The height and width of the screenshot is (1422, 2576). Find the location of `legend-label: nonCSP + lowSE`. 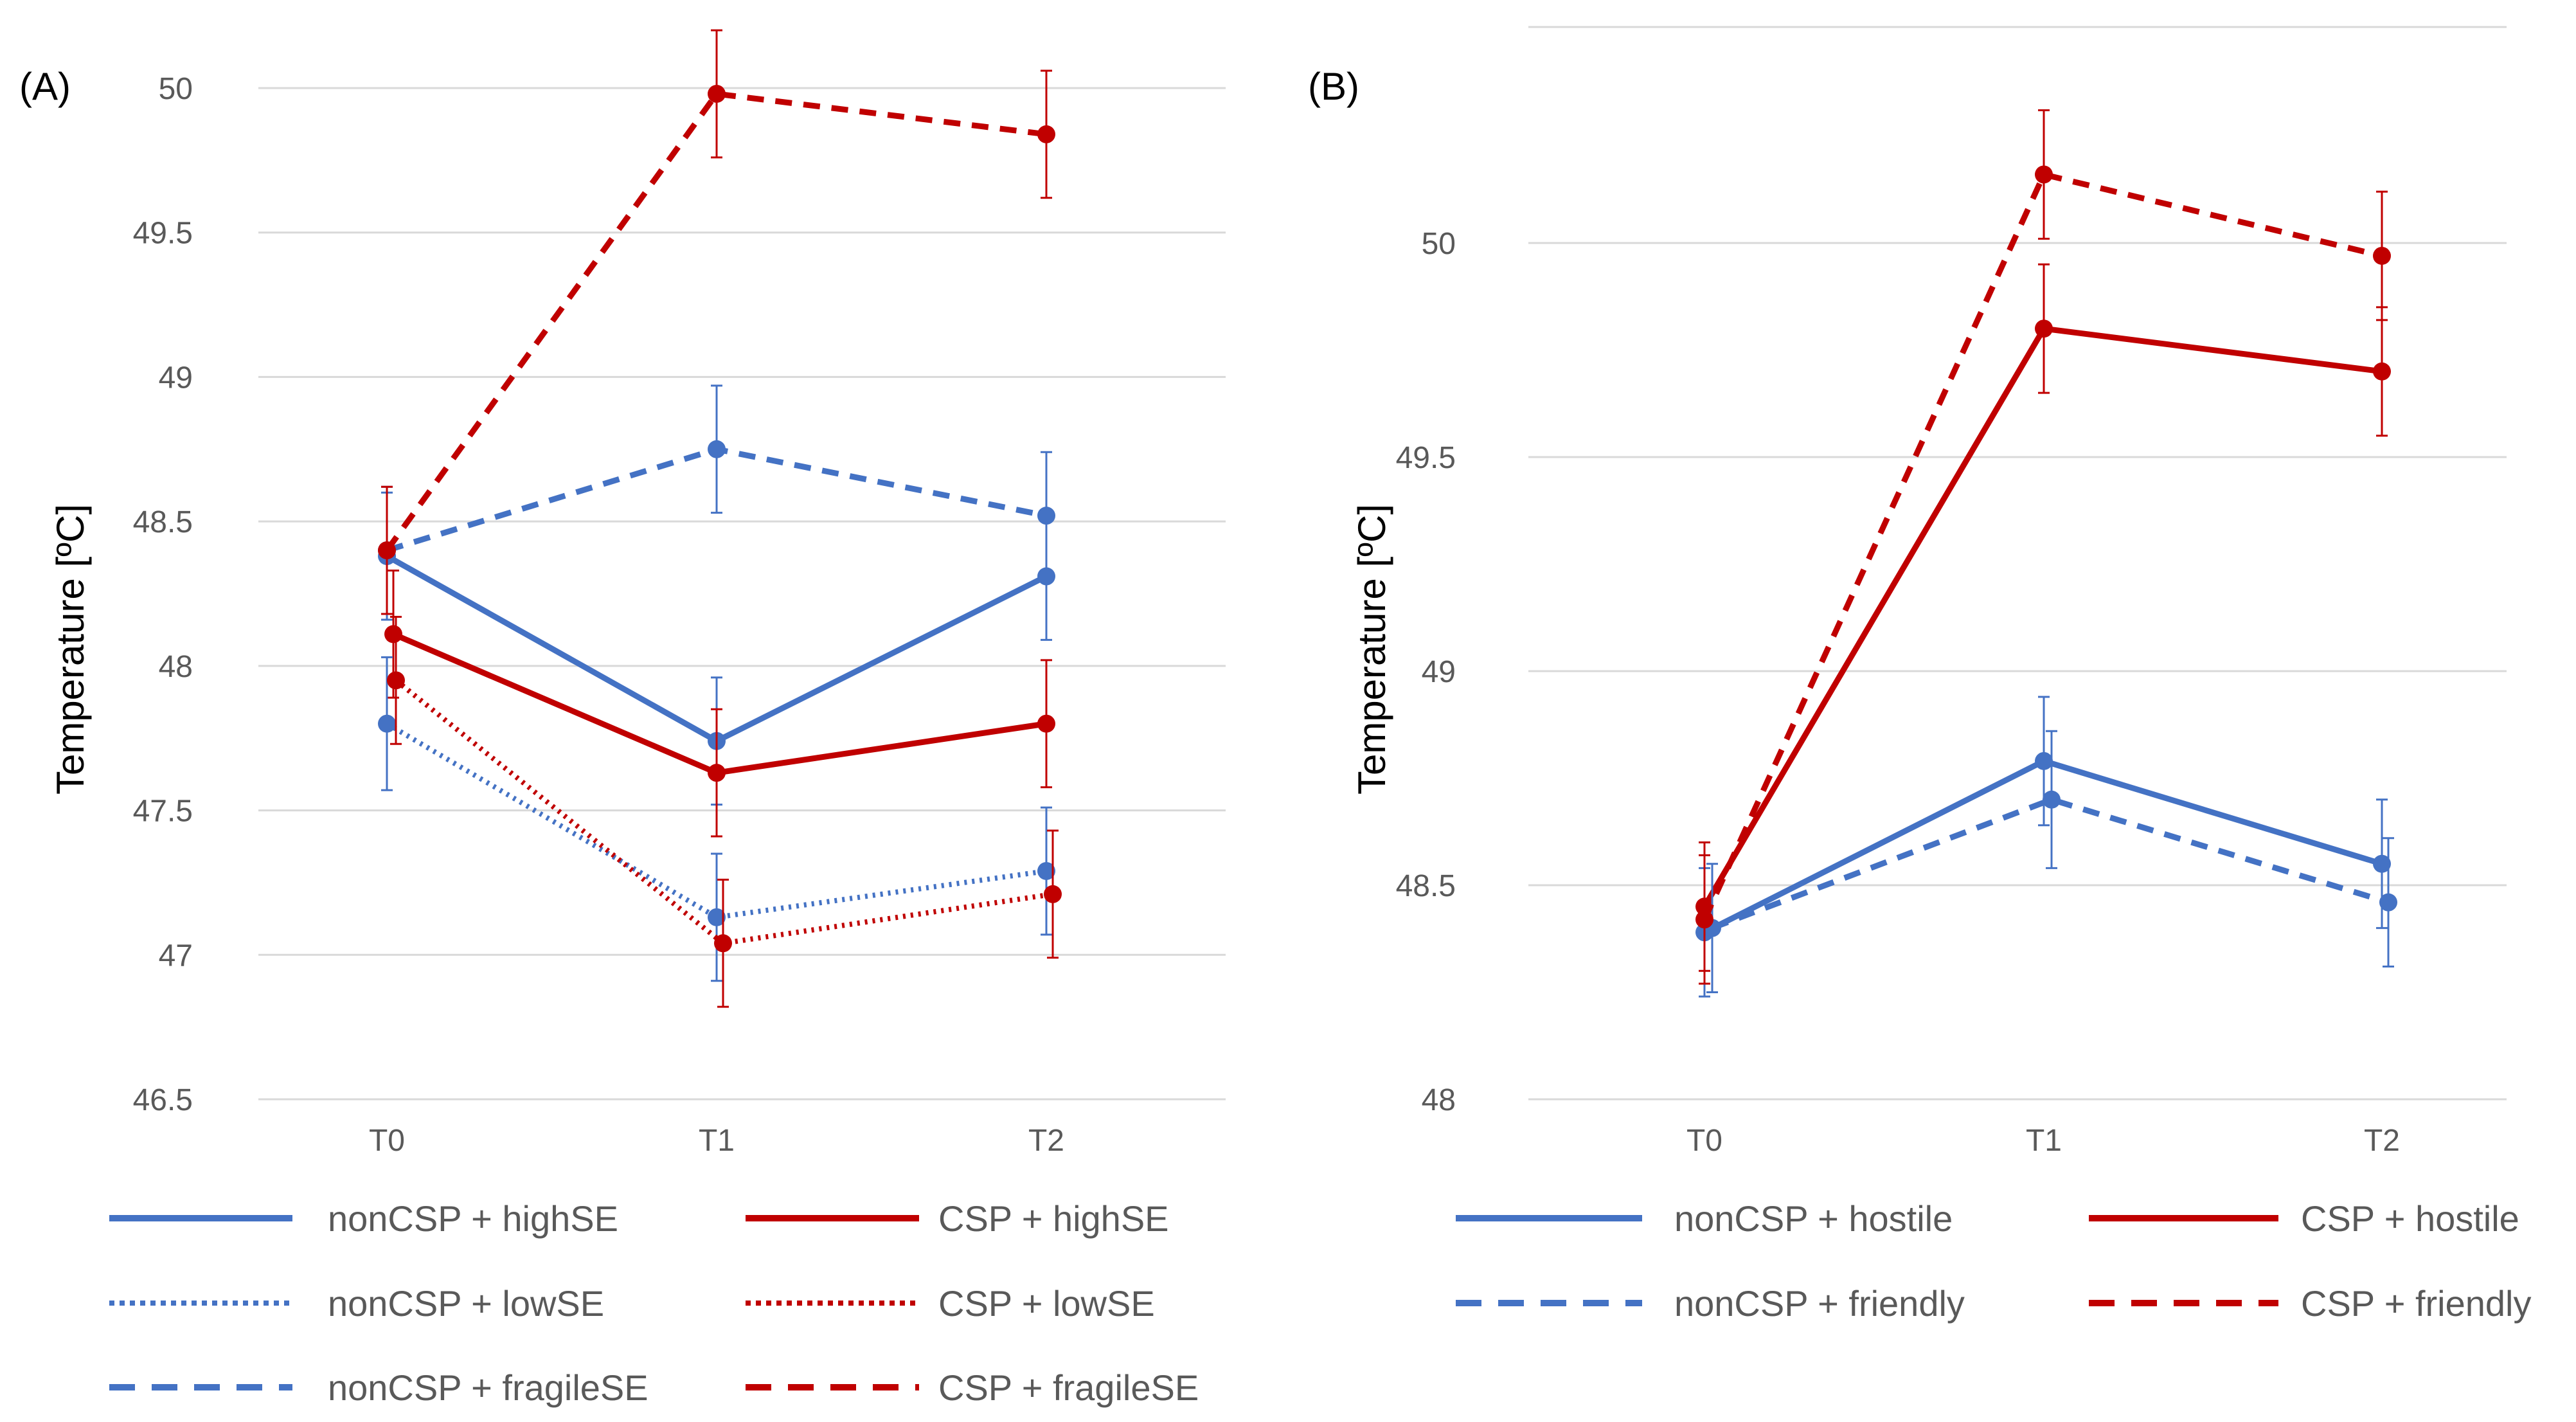

legend-label: nonCSP + lowSE is located at coordinates (466, 1304).